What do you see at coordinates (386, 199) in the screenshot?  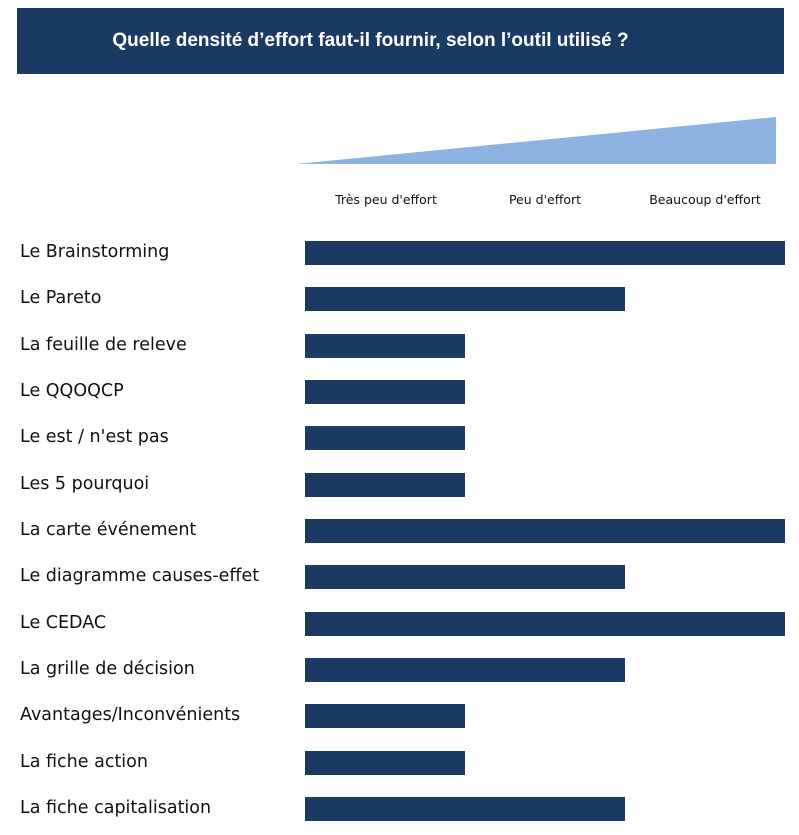 I see `scale-label: Très peu d'effort` at bounding box center [386, 199].